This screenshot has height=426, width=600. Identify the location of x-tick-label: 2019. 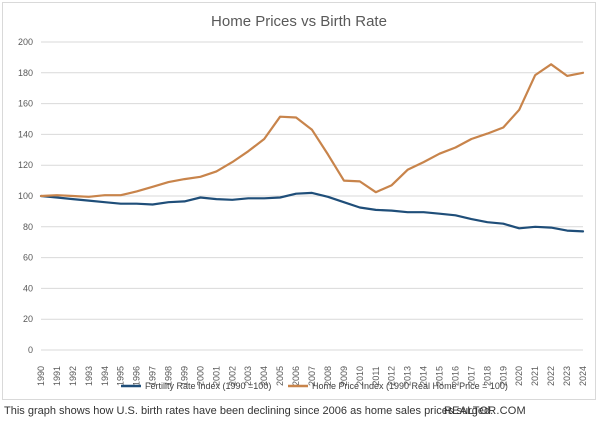
(503, 376).